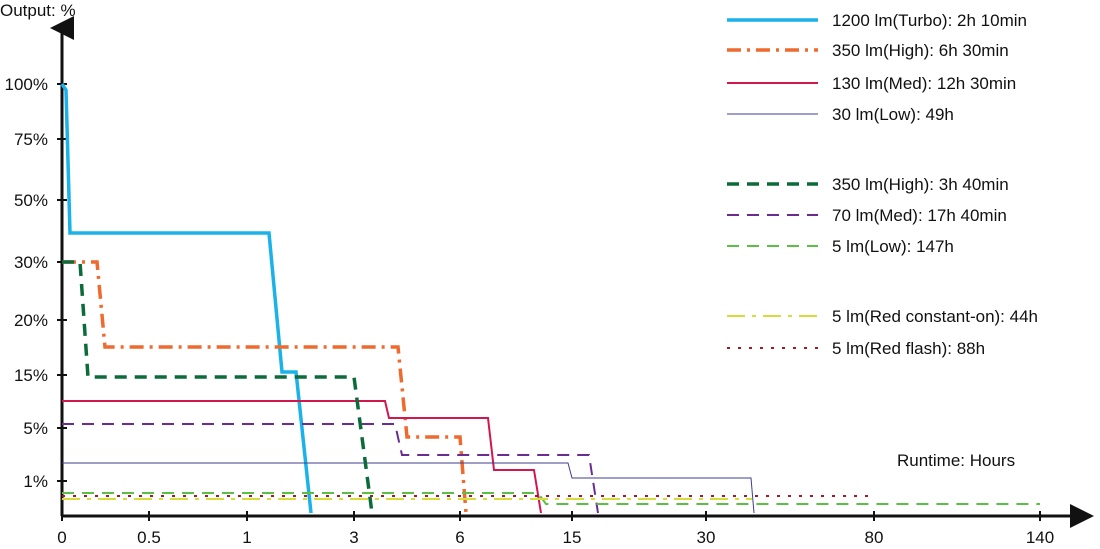 The image size is (1100, 549). I want to click on legend-label: 350 lm(High): 6h 30min, so click(920, 50).